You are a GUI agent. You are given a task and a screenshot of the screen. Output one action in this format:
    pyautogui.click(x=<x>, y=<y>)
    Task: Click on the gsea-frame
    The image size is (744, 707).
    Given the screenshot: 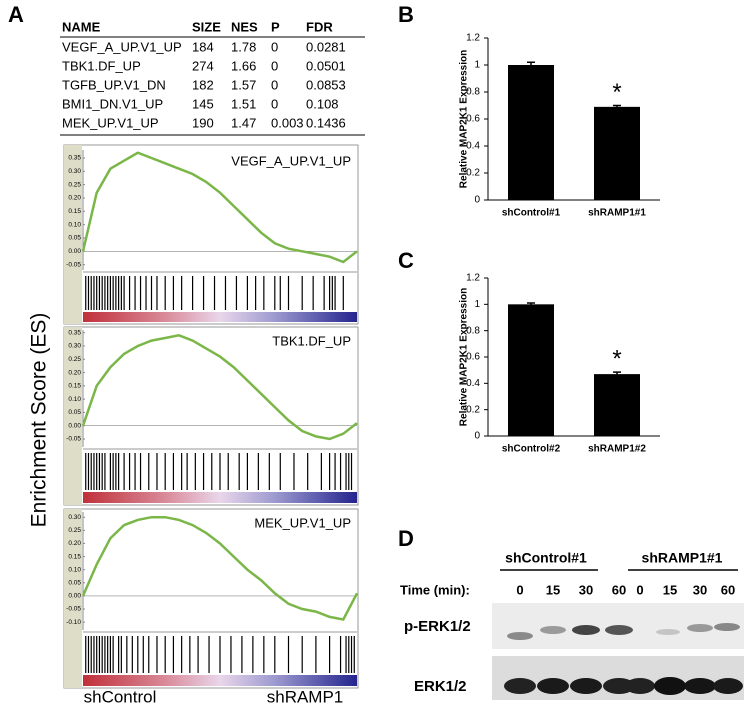 What is the action you would take?
    pyautogui.click(x=211, y=416)
    